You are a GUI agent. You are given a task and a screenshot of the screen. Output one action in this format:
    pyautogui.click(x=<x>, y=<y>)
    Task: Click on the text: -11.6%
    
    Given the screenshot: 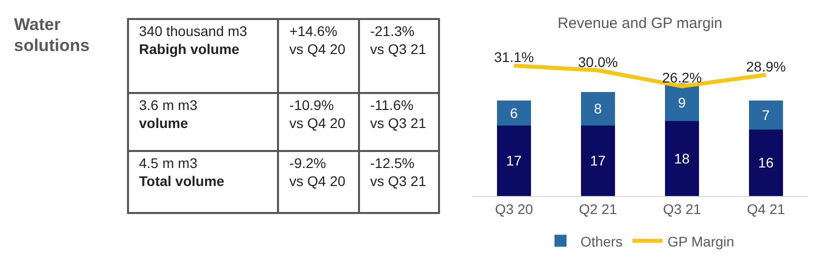 What is the action you would take?
    pyautogui.click(x=392, y=105)
    